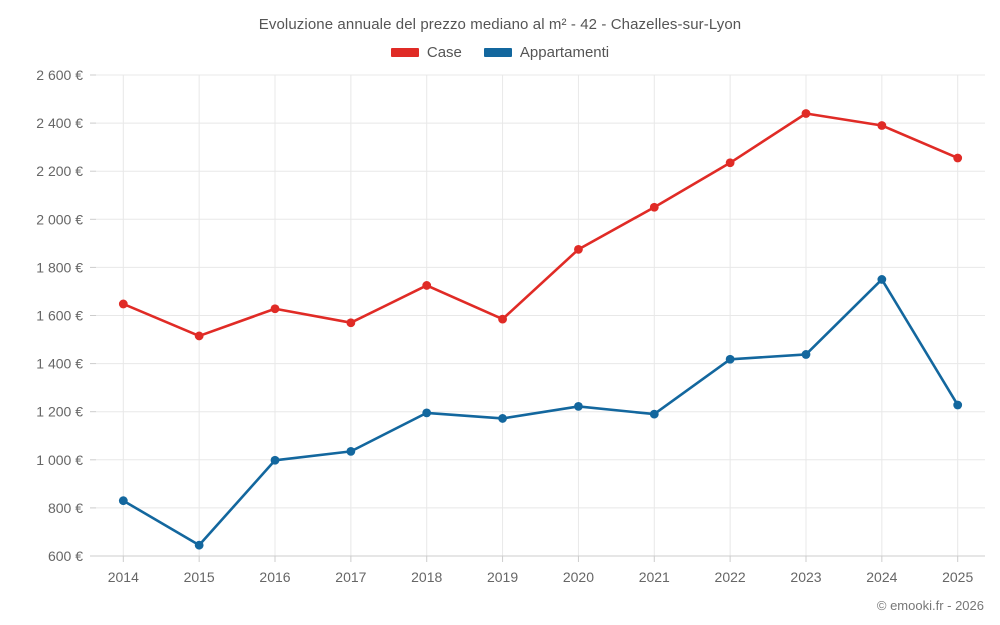 This screenshot has height=625, width=1000. Describe the element at coordinates (59, 364) in the screenshot. I see `y-tick-label: 1 400 €` at that location.